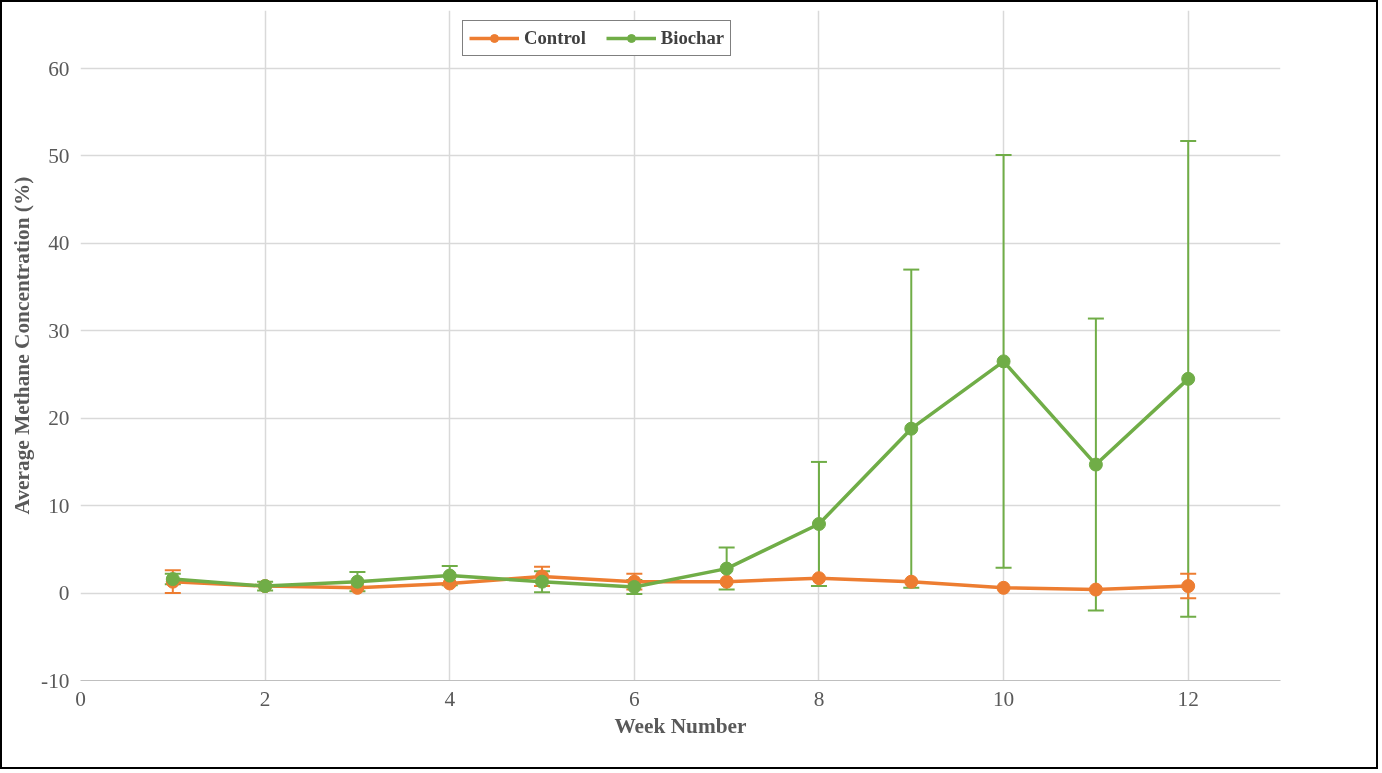 Image resolution: width=1382 pixels, height=773 pixels. What do you see at coordinates (819, 698) in the screenshot?
I see `x-tick-label: 8` at bounding box center [819, 698].